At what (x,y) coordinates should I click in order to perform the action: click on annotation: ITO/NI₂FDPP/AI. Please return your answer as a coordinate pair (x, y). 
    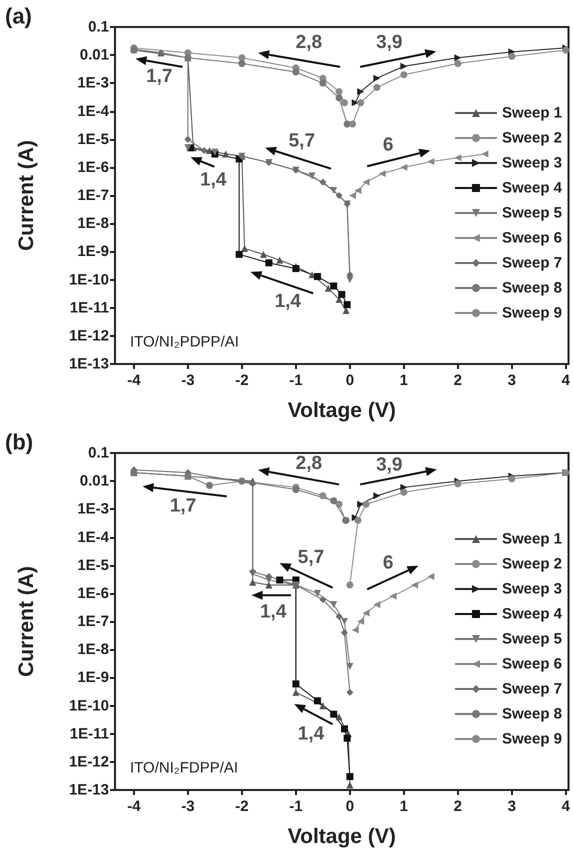
    Looking at the image, I should click on (184, 768).